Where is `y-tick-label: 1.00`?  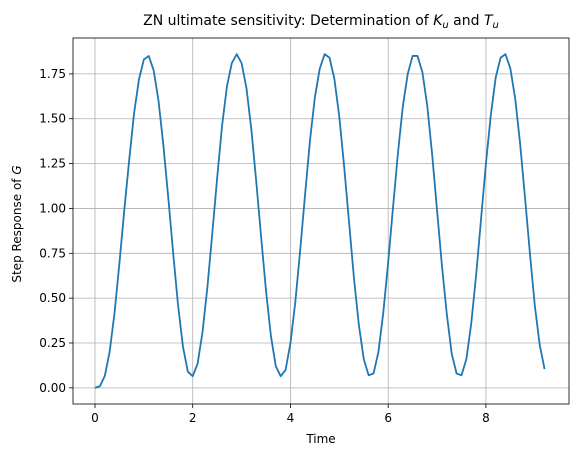
y-tick-label: 1.00 is located at coordinates (52, 208).